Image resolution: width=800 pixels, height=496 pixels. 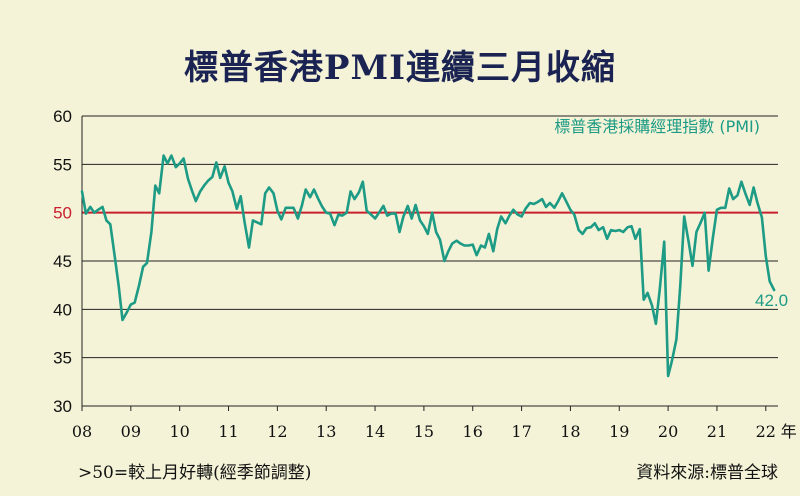 What do you see at coordinates (771, 300) in the screenshot?
I see `end-value-label: 42.0` at bounding box center [771, 300].